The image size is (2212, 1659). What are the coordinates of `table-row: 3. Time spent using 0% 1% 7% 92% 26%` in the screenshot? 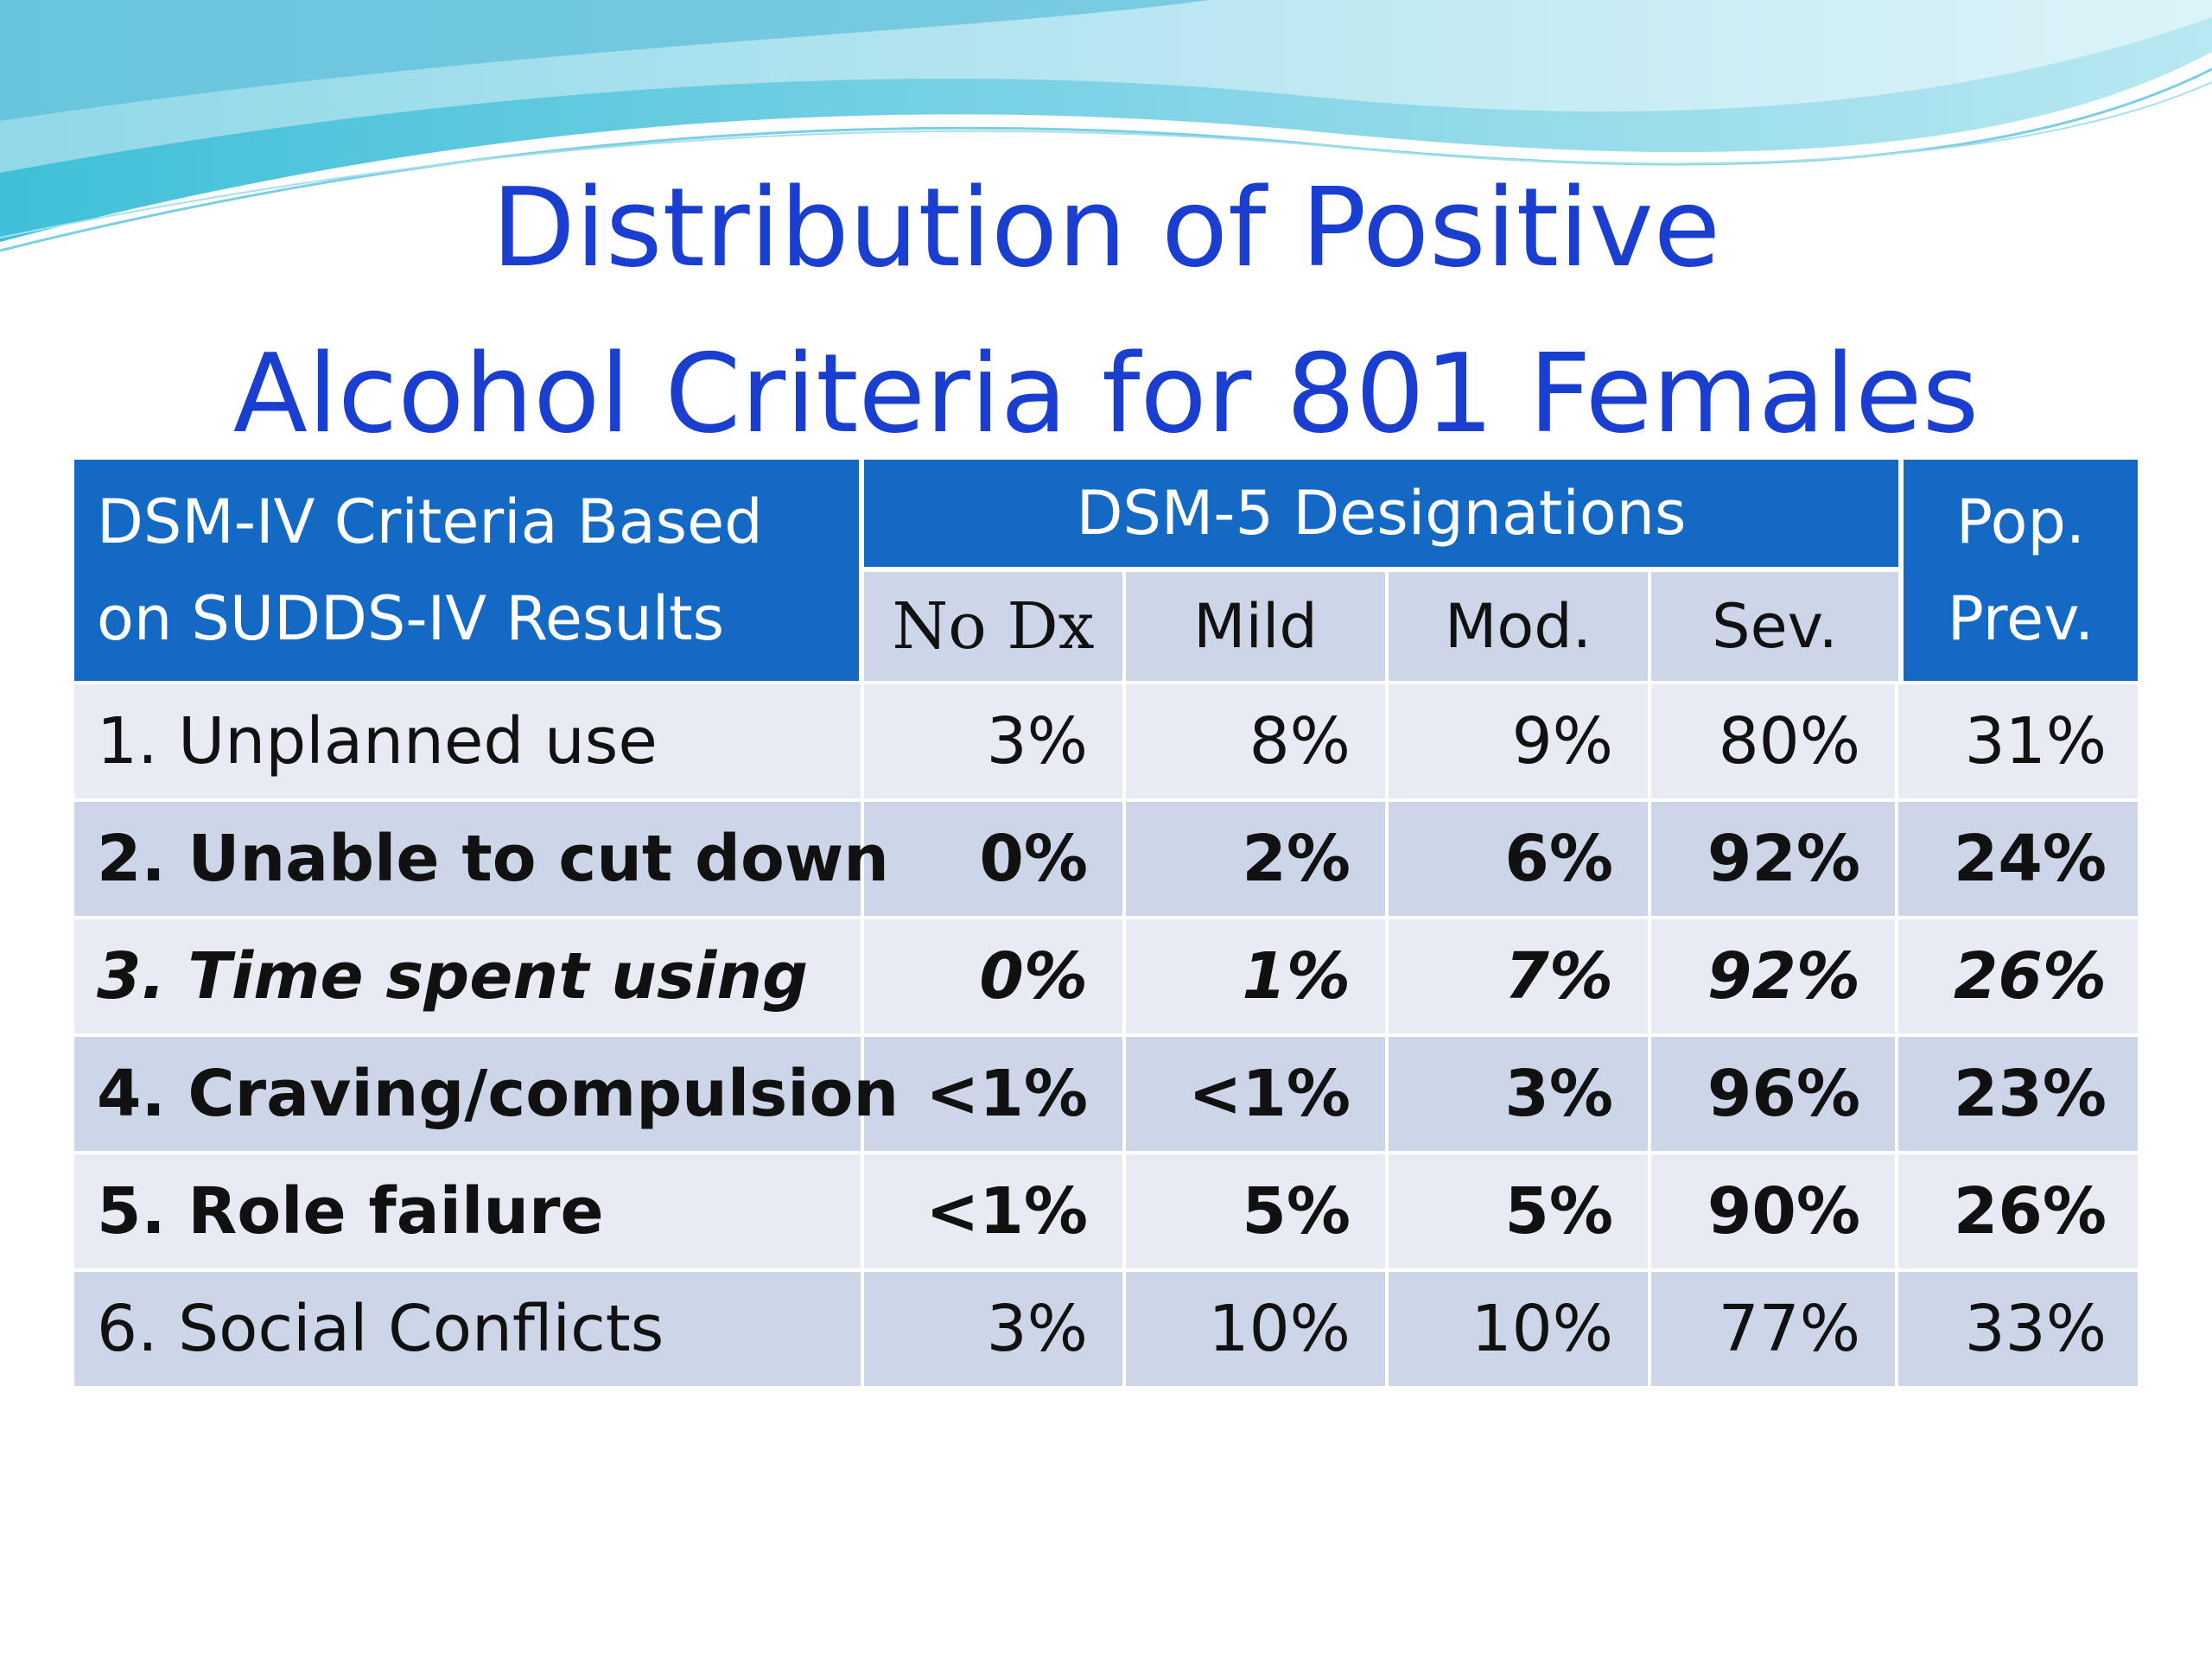 It's located at (1106, 974).